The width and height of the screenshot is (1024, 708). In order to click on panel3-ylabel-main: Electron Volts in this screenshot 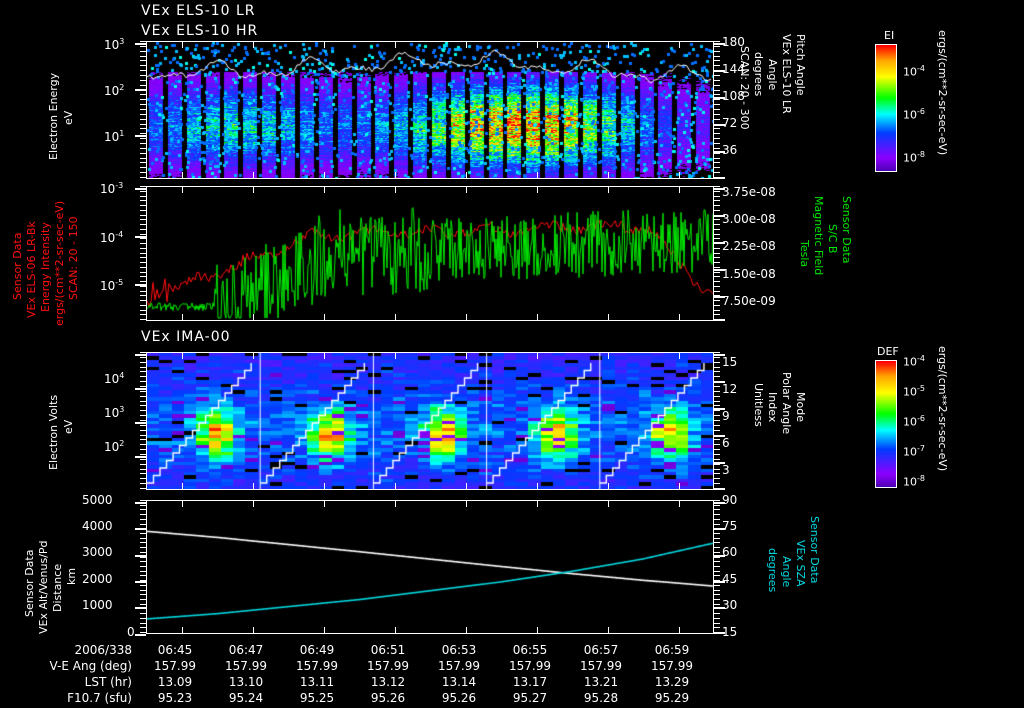, I will do `click(53, 432)`.